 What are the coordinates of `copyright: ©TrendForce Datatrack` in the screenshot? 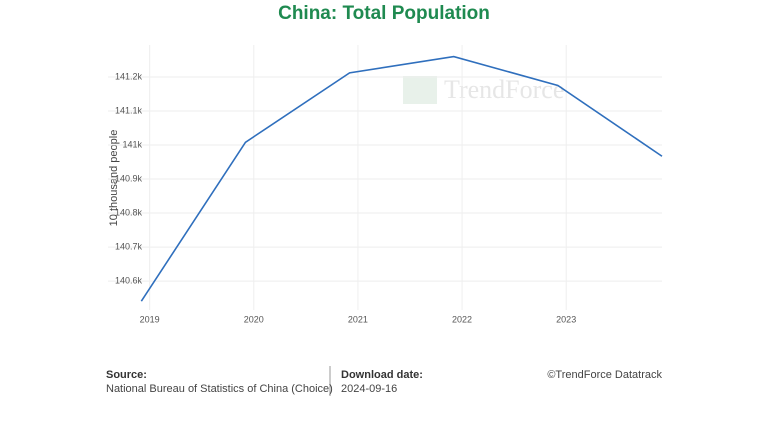 It's located at (604, 375).